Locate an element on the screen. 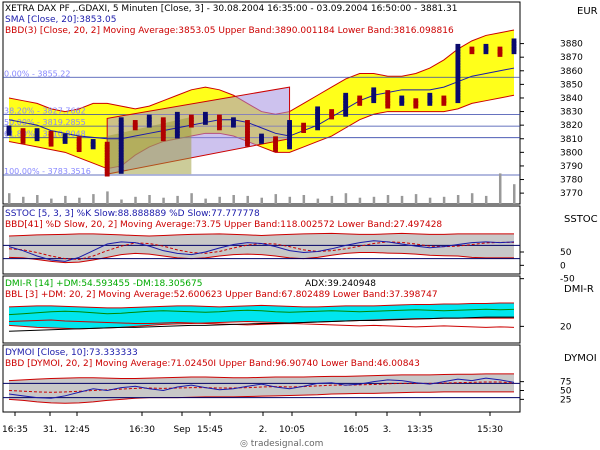  xtick-label-6: 2. is located at coordinates (263, 430).